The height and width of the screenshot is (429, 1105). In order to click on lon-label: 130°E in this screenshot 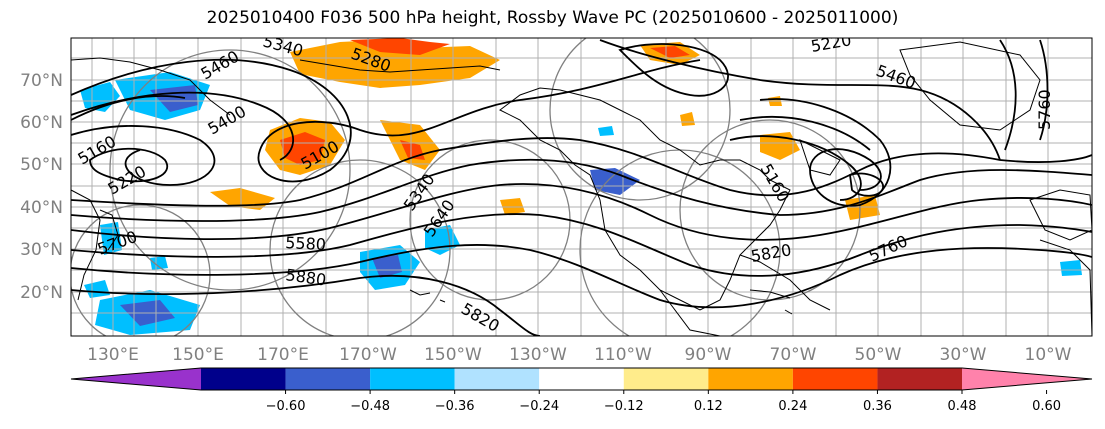, I will do `click(113, 355)`.